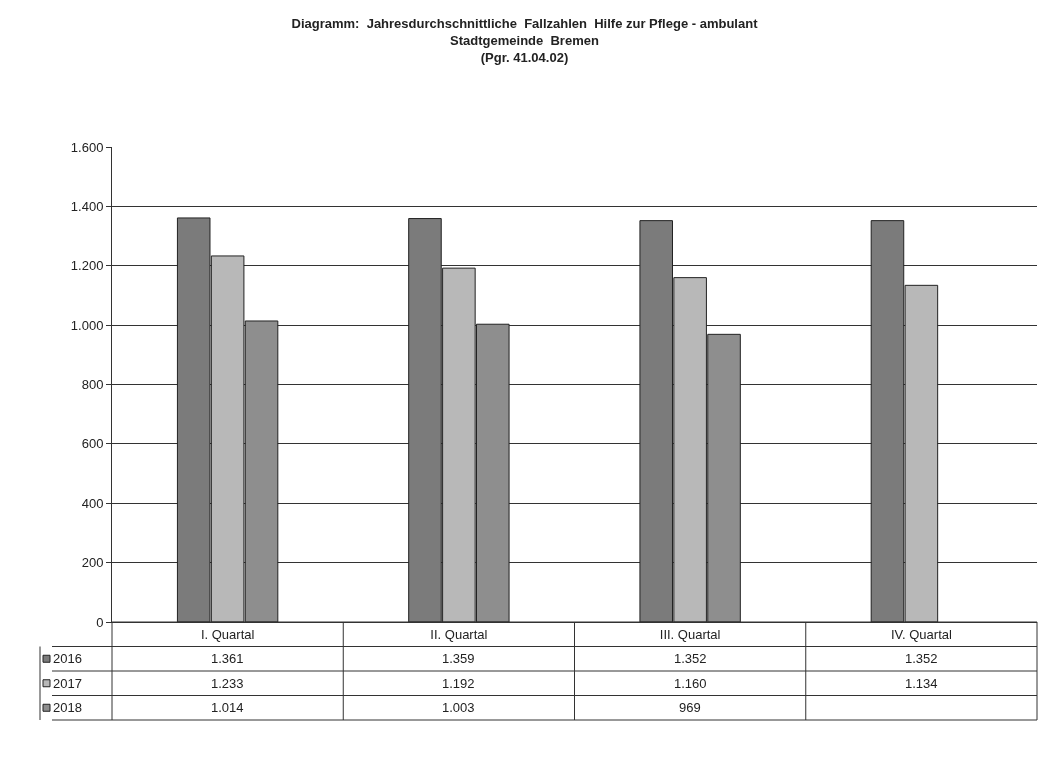  Describe the element at coordinates (459, 634) in the screenshot. I see `x-tick-label: II. Quartal` at that location.